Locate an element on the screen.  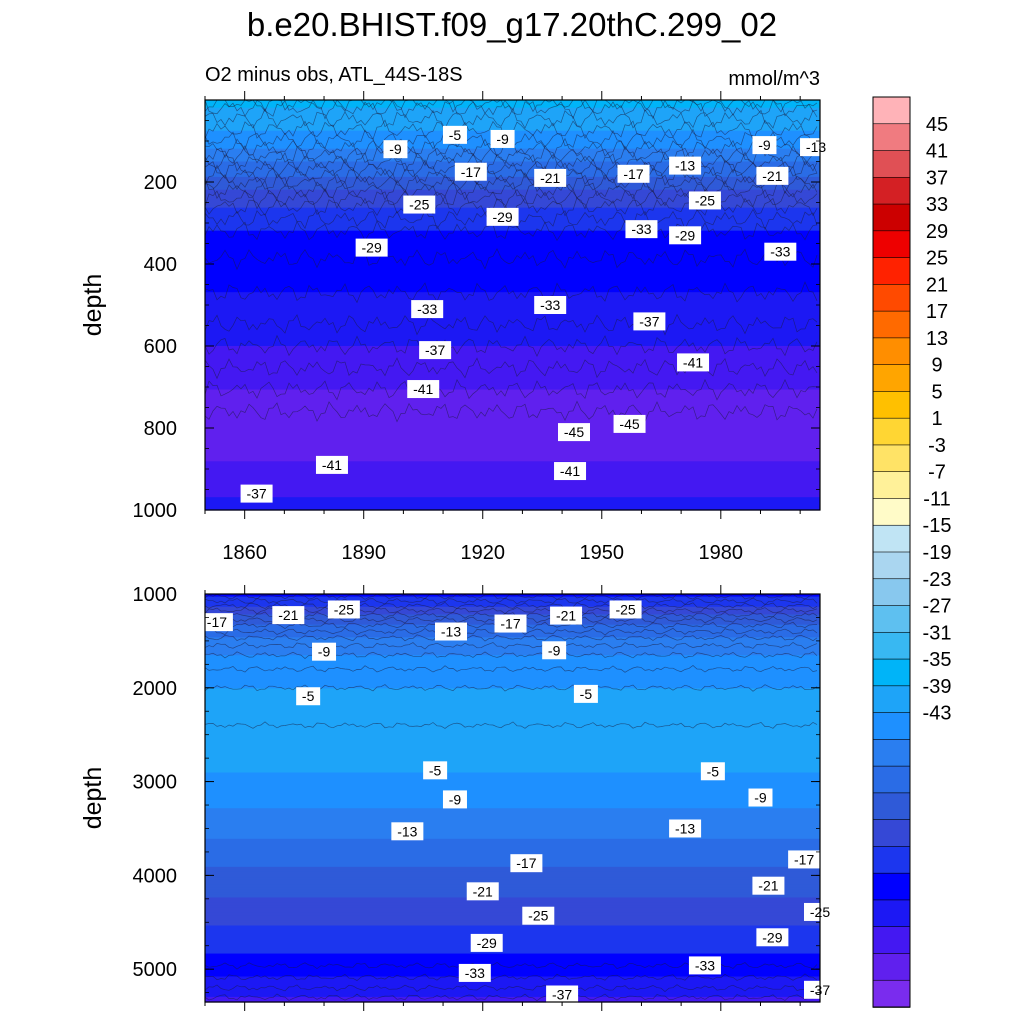
colorbar-label: 21 is located at coordinates (937, 285).